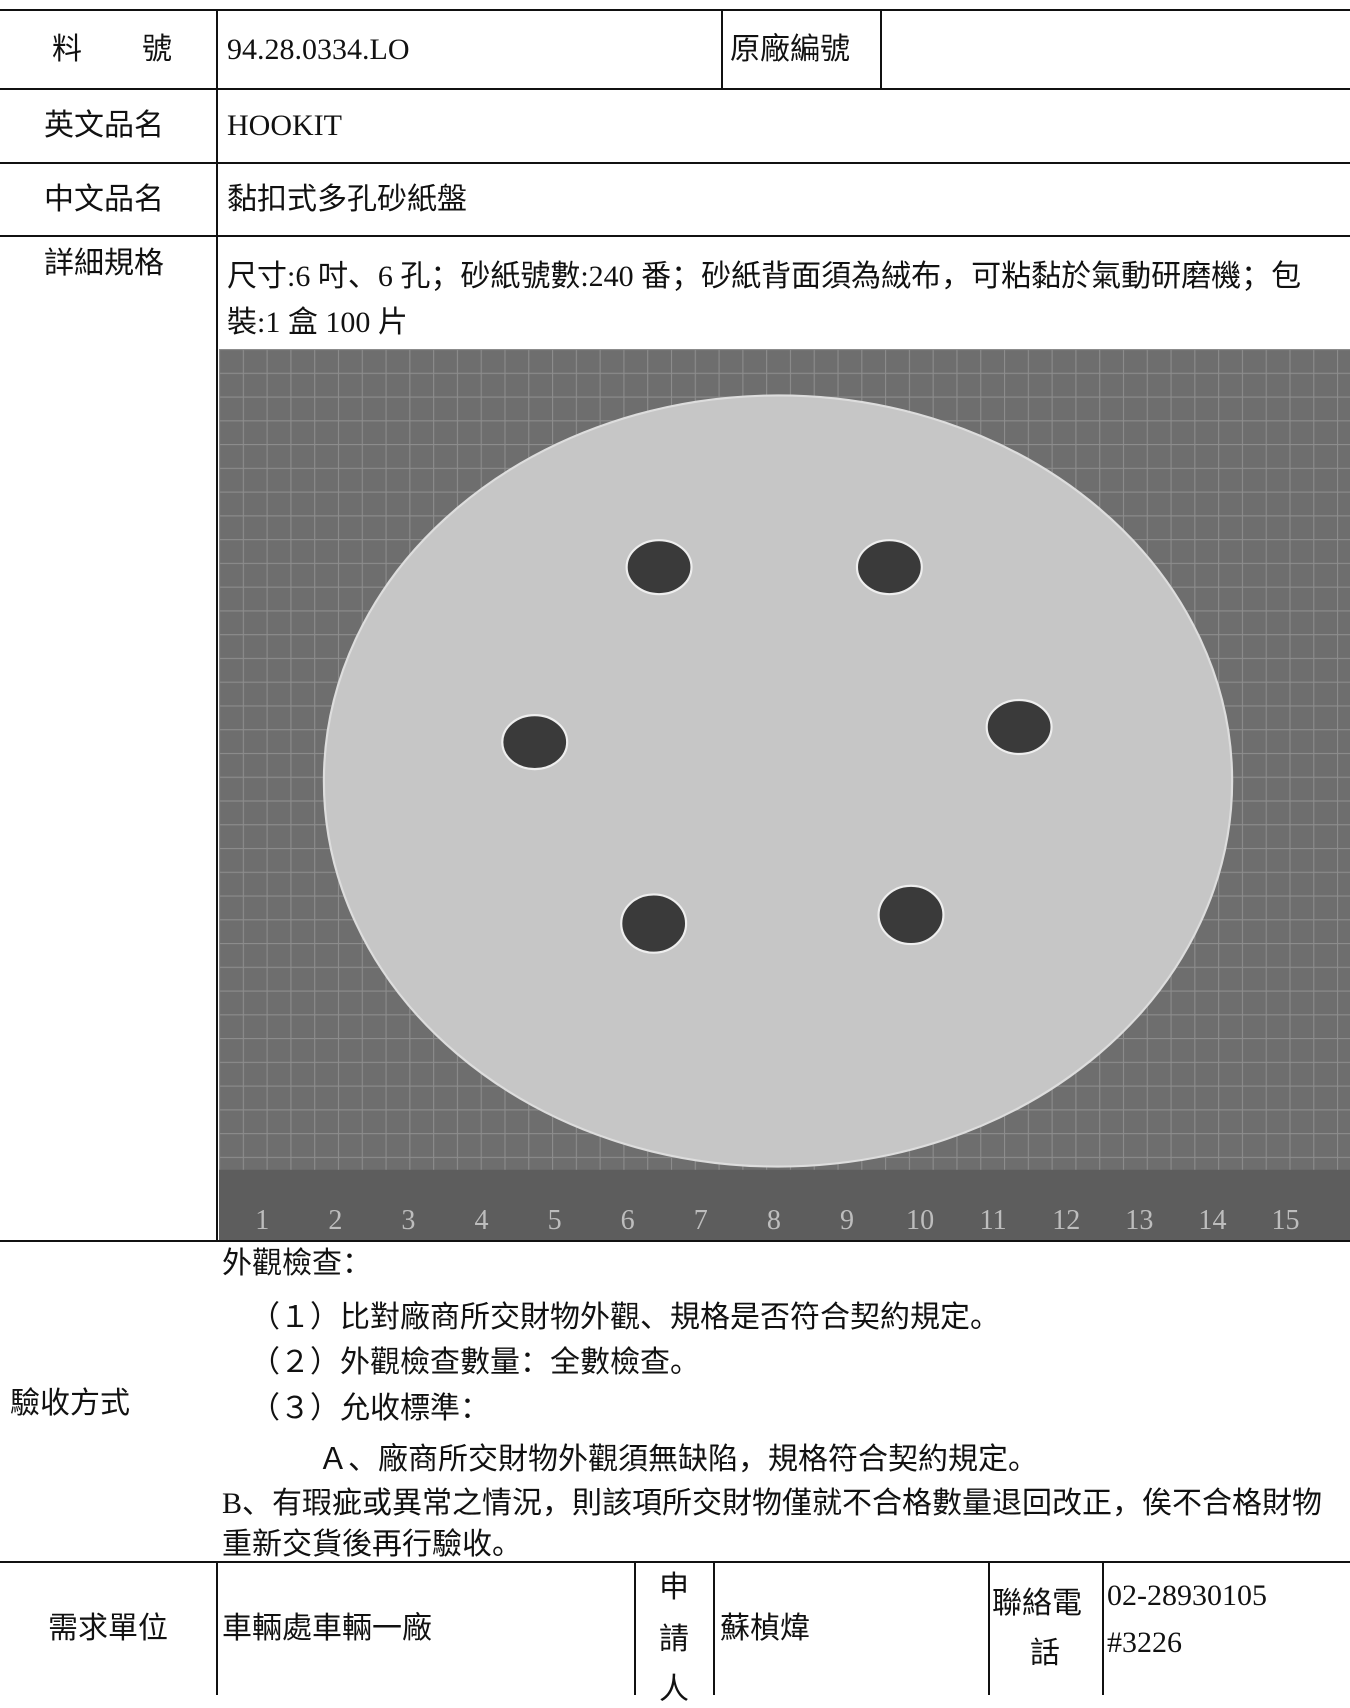 The image size is (1350, 1708). Describe the element at coordinates (475, 1362) in the screenshot. I see `item: （２）外觀檢查數量：全數檢查。` at that location.